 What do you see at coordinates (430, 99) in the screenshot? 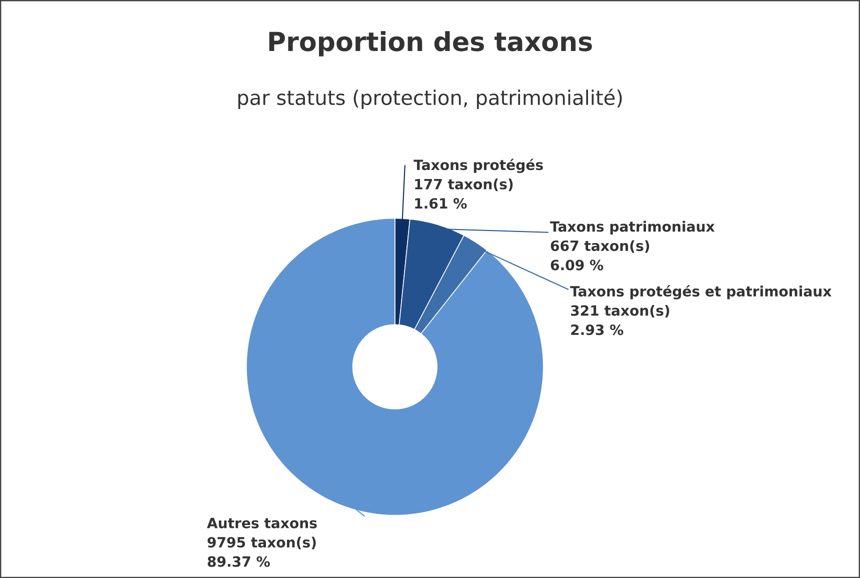
I see `chart-subtitle: par statuts (protection, patrimonialité)` at bounding box center [430, 99].